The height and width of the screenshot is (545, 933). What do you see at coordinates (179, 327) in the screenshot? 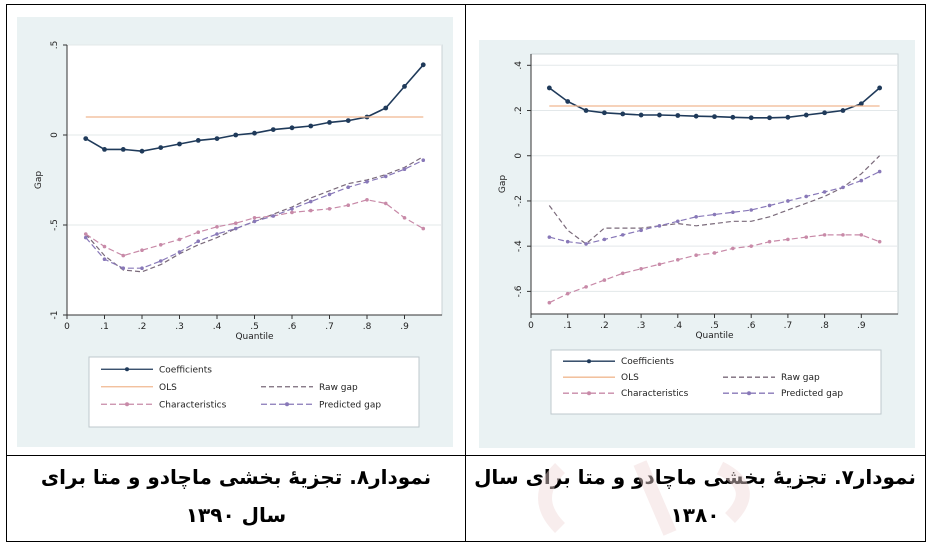
I see `x-tick-label: .3` at bounding box center [179, 327].